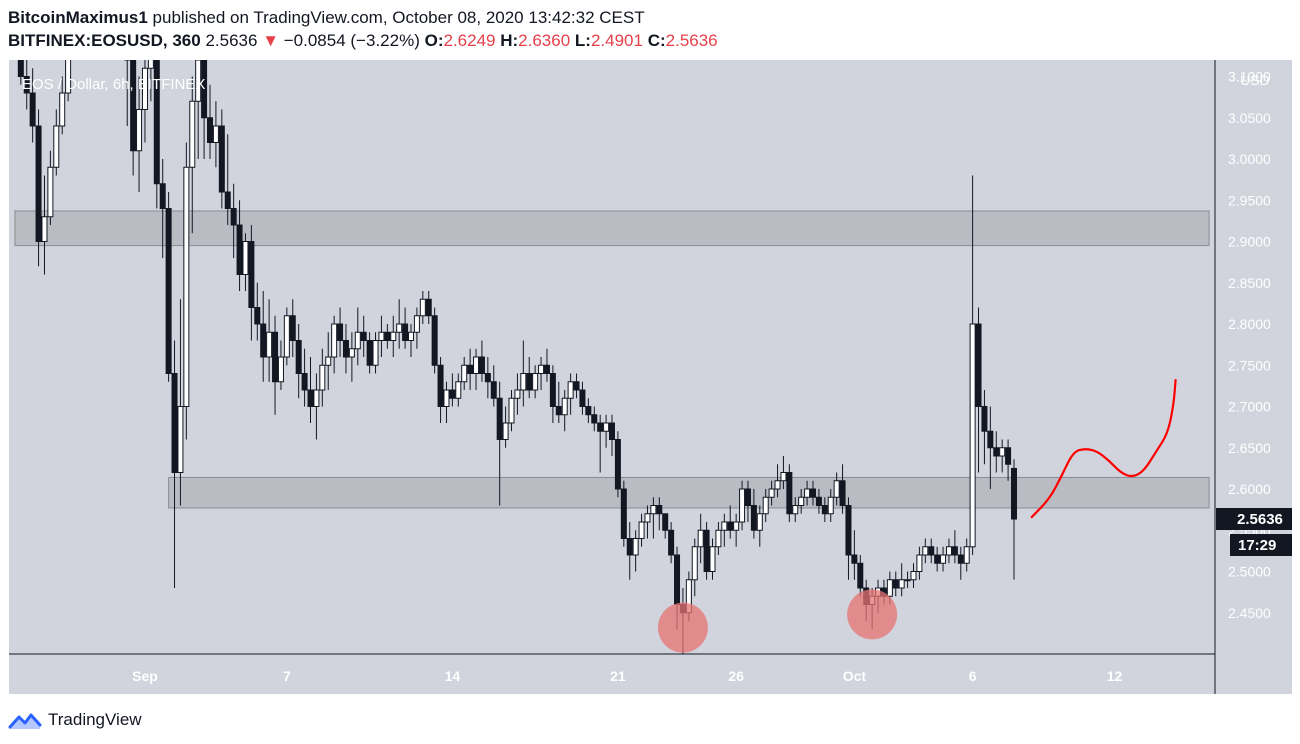  Describe the element at coordinates (271, 40) in the screenshot. I see `change-arrow-icon: ▼` at that location.